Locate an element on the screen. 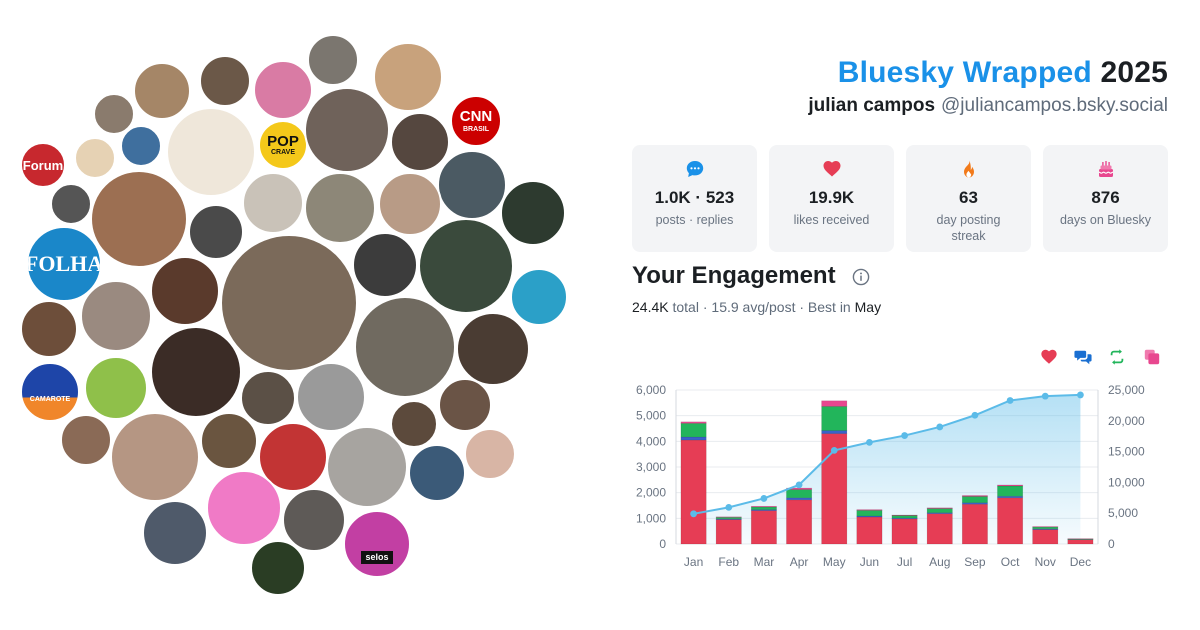  avatar-popcrave-logo: POP CRAVE is located at coordinates (283, 145).